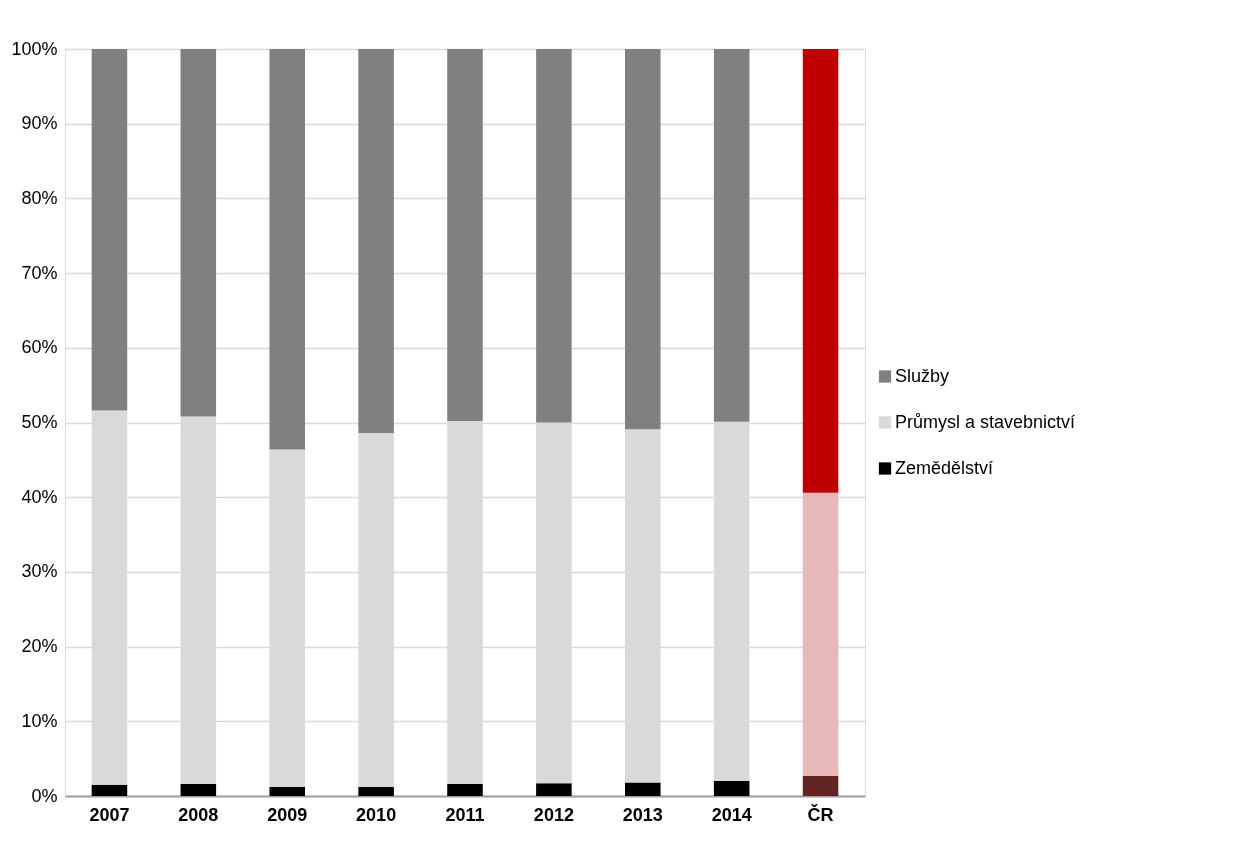 The image size is (1252, 846). I want to click on y-tick-label: 50%, so click(39, 422).